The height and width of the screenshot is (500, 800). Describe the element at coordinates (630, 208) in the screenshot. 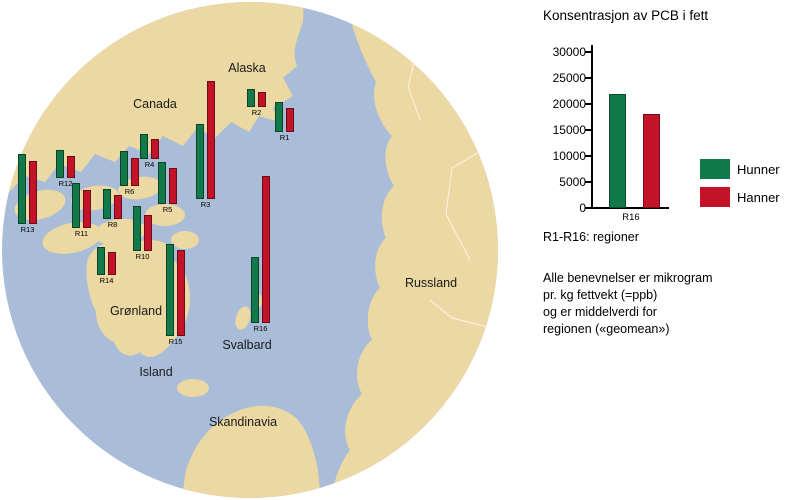

I see `x-axis-line` at that location.